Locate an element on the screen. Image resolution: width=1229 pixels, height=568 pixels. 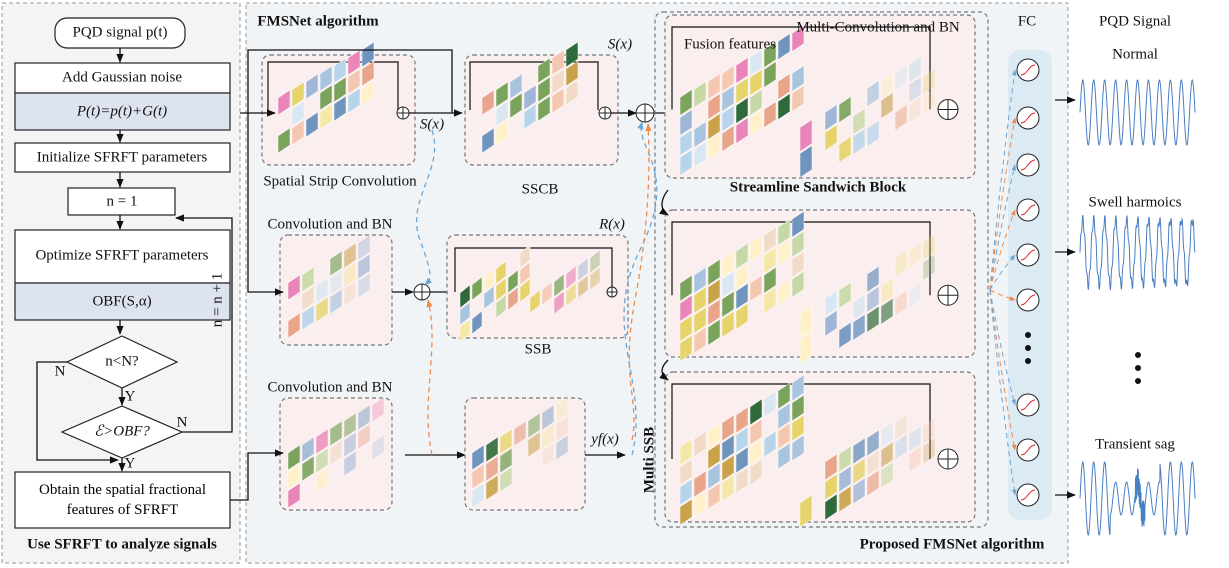
signal-wave is located at coordinates (1137, 112).